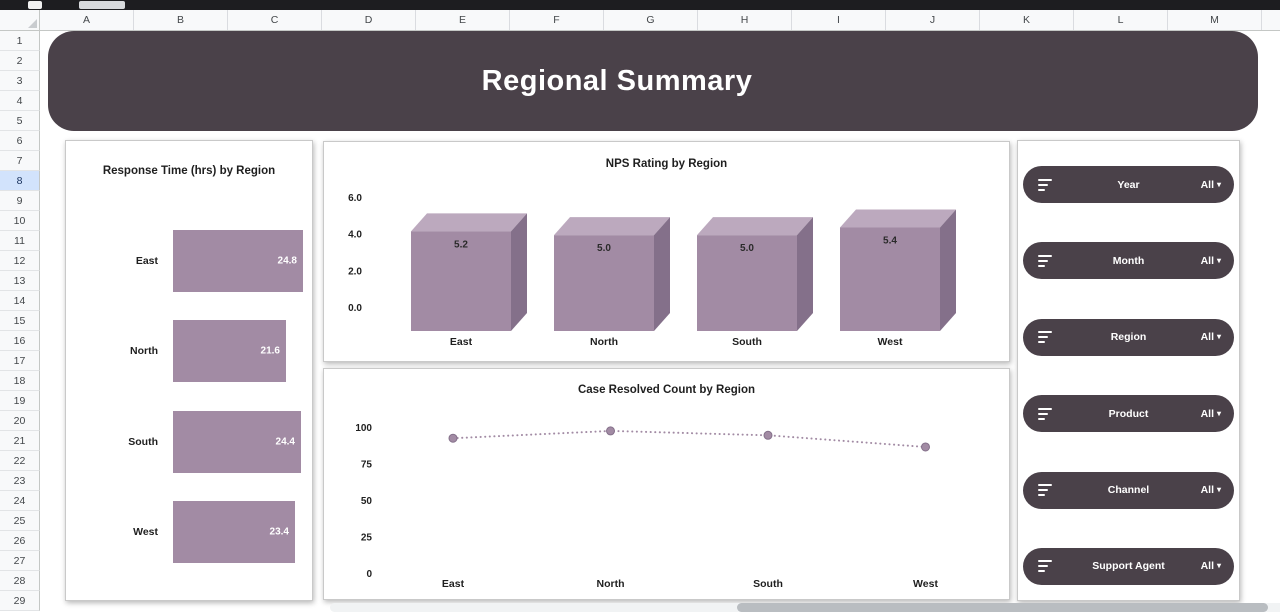 The width and height of the screenshot is (1280, 612). Describe the element at coordinates (20, 141) in the screenshot. I see `row-header-6: 6` at that location.